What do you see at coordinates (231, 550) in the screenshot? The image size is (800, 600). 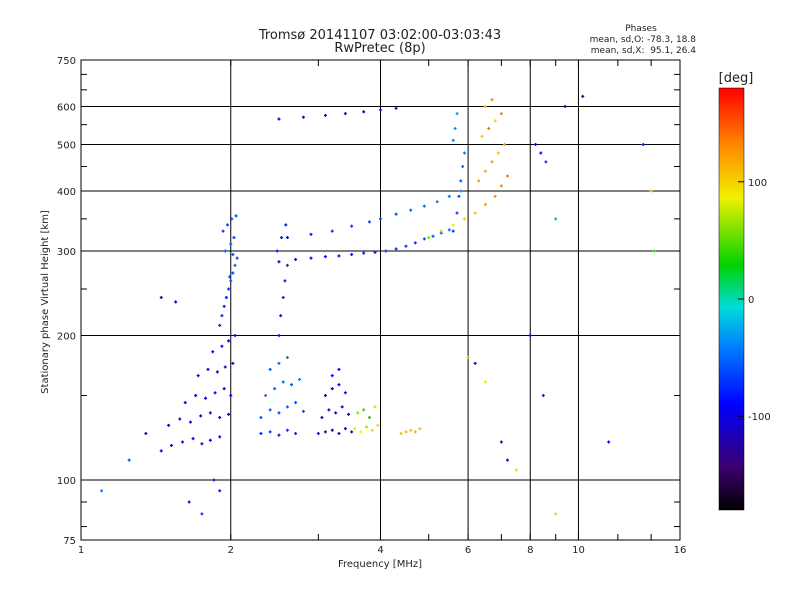 I see `x-tick-label: 2` at bounding box center [231, 550].